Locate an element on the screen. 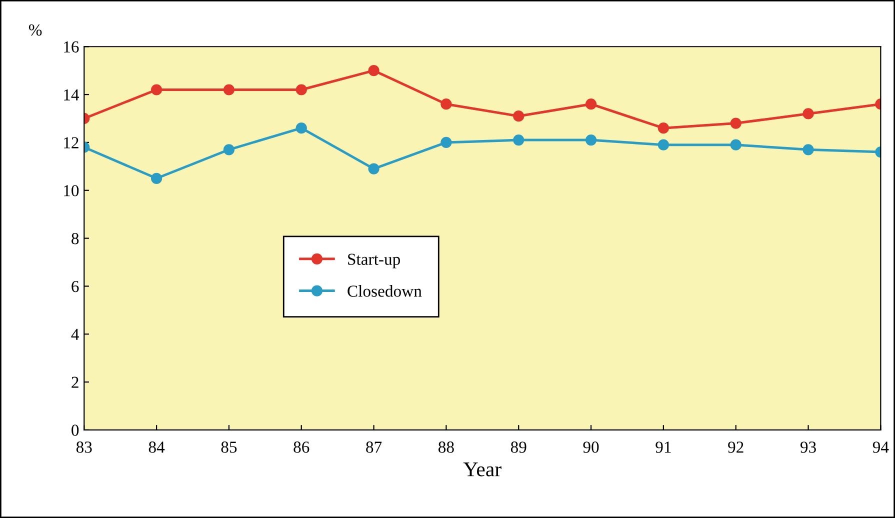 This screenshot has width=895, height=518. y-tick-label: 2 is located at coordinates (75, 382).